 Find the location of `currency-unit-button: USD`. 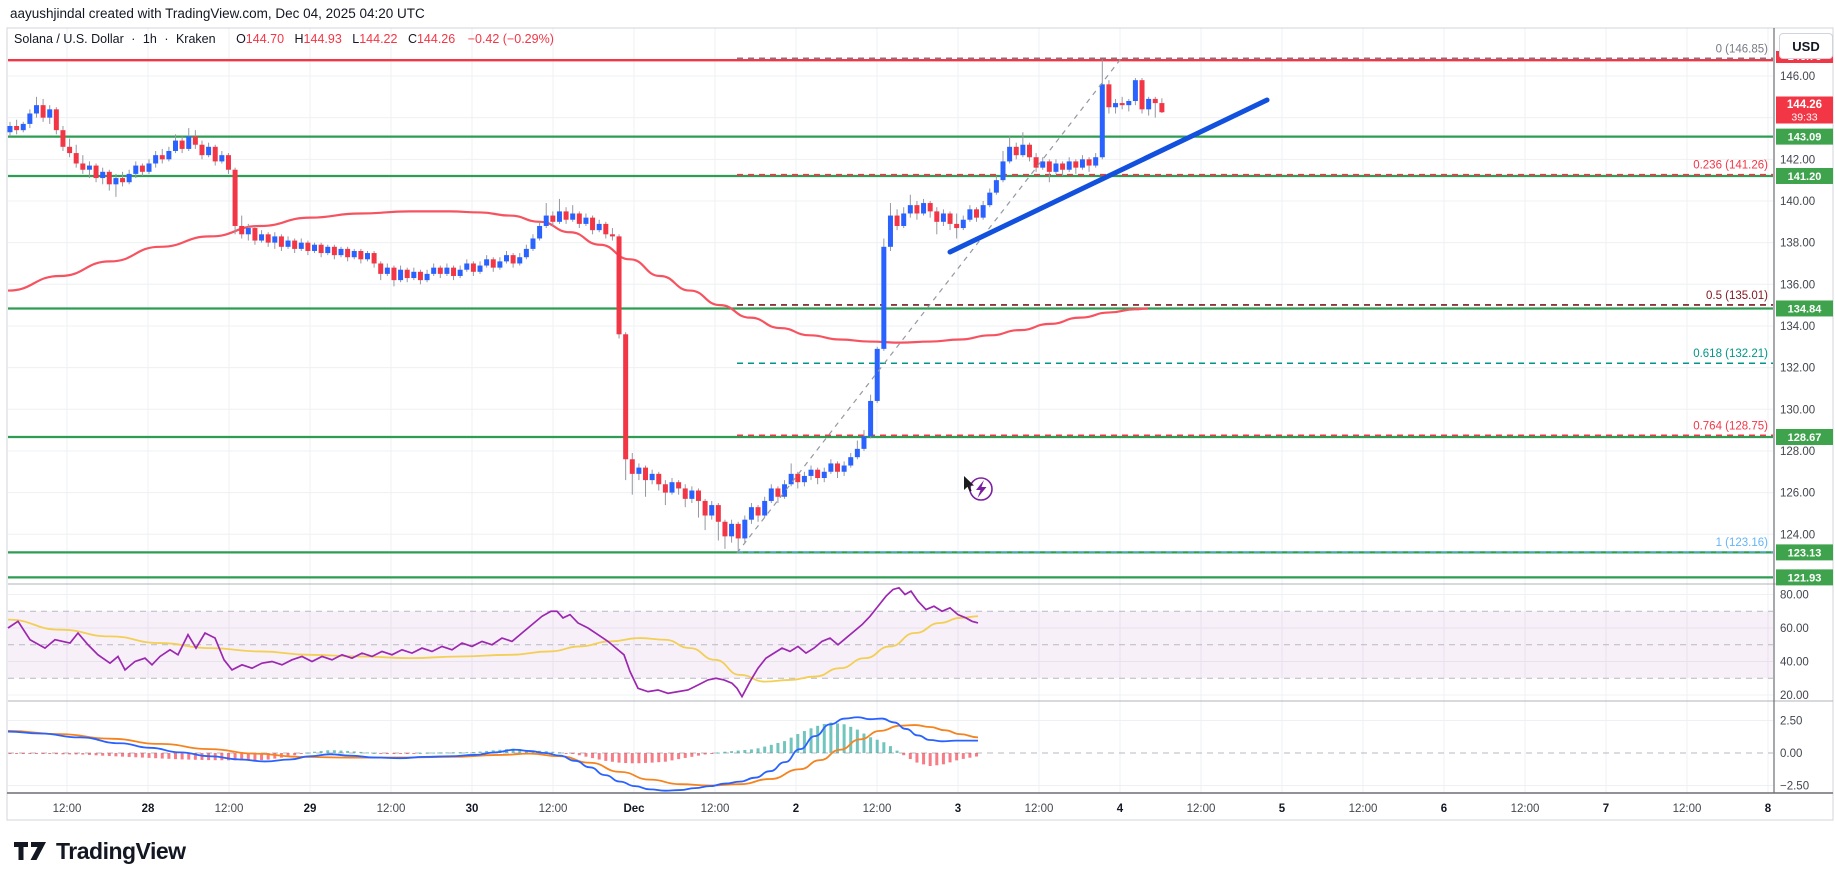

currency-unit-button: USD is located at coordinates (1806, 46).